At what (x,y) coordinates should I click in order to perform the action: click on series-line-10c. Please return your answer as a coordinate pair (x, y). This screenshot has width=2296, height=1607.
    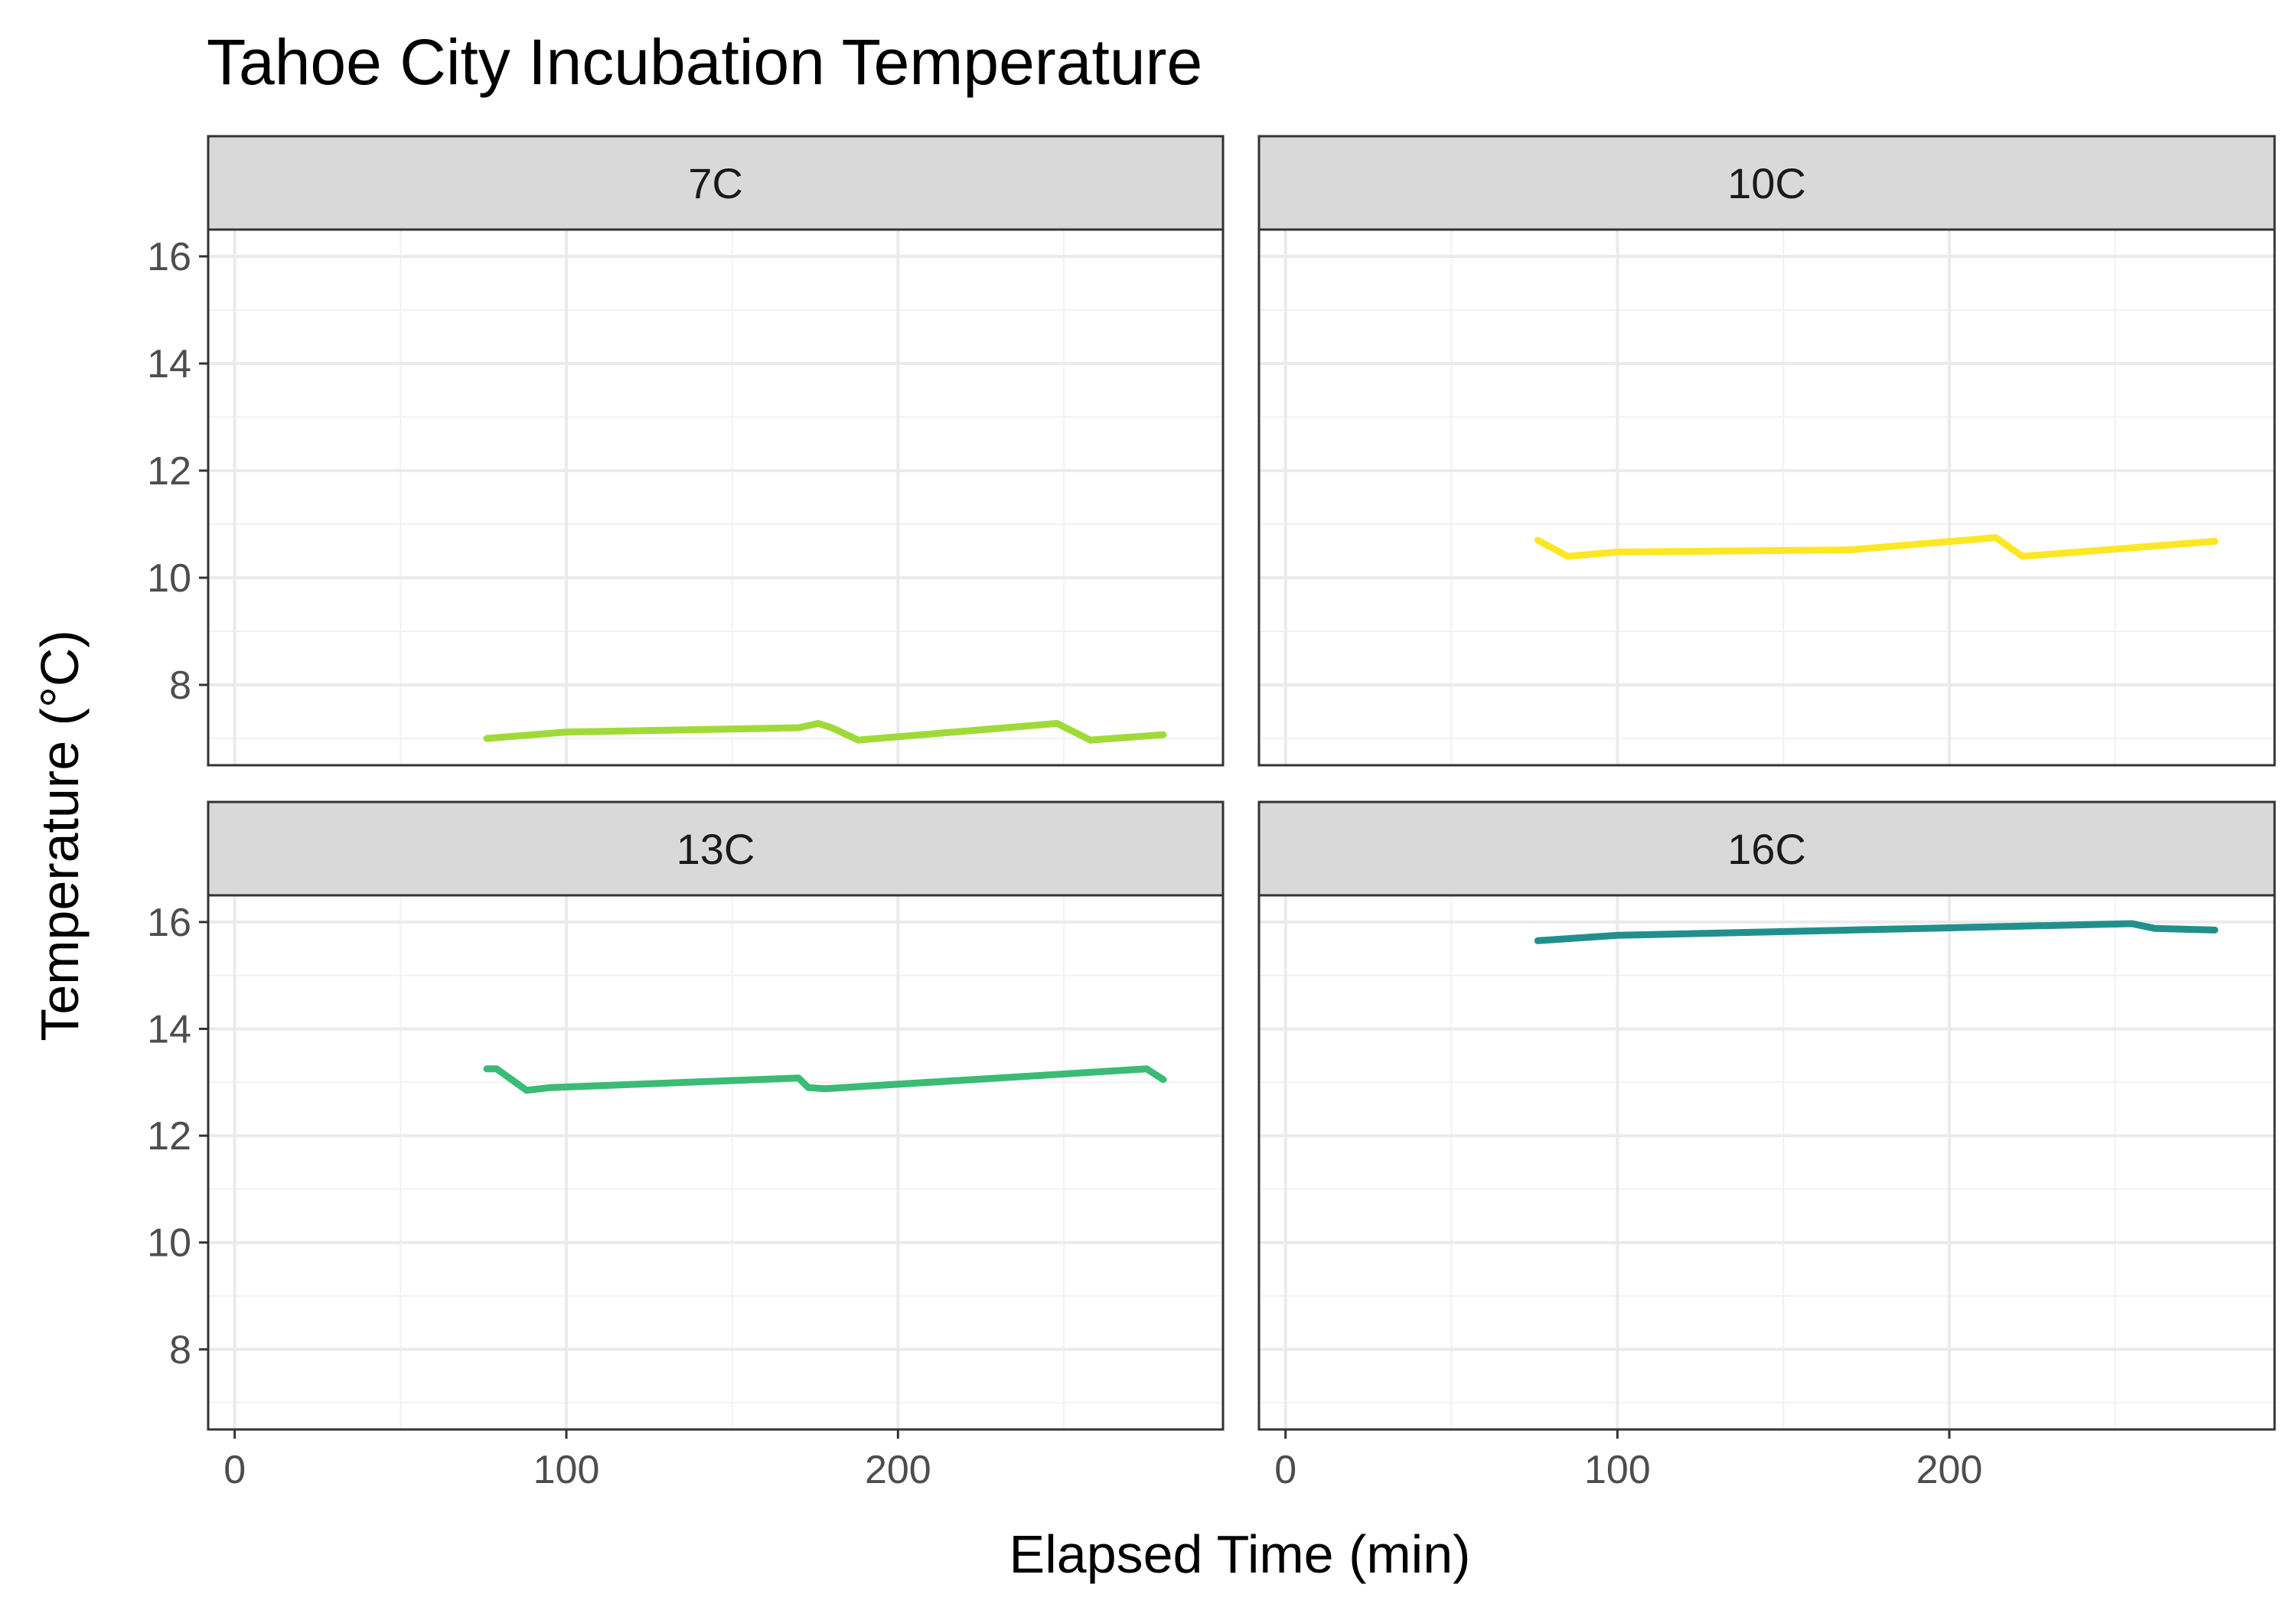
    Looking at the image, I should click on (1876, 547).